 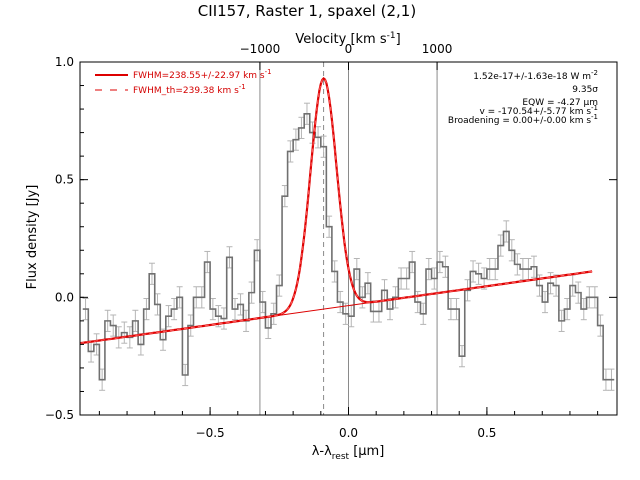 I want to click on annotation-broadening: Broadening = 0.00+/-0.00 km s-1, so click(x=523, y=119).